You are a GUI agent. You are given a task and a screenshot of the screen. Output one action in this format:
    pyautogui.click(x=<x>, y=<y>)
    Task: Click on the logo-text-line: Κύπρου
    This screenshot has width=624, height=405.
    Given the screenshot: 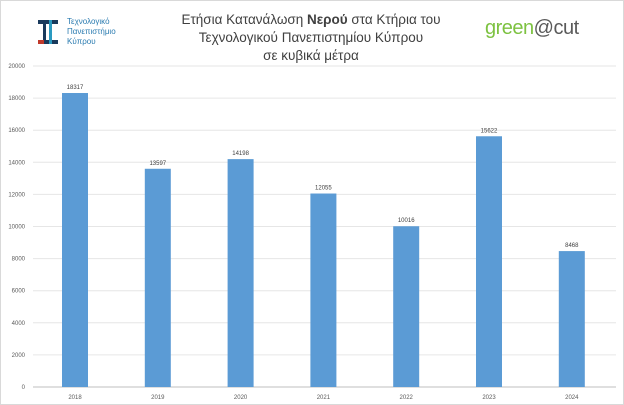 What is the action you would take?
    pyautogui.click(x=81, y=41)
    